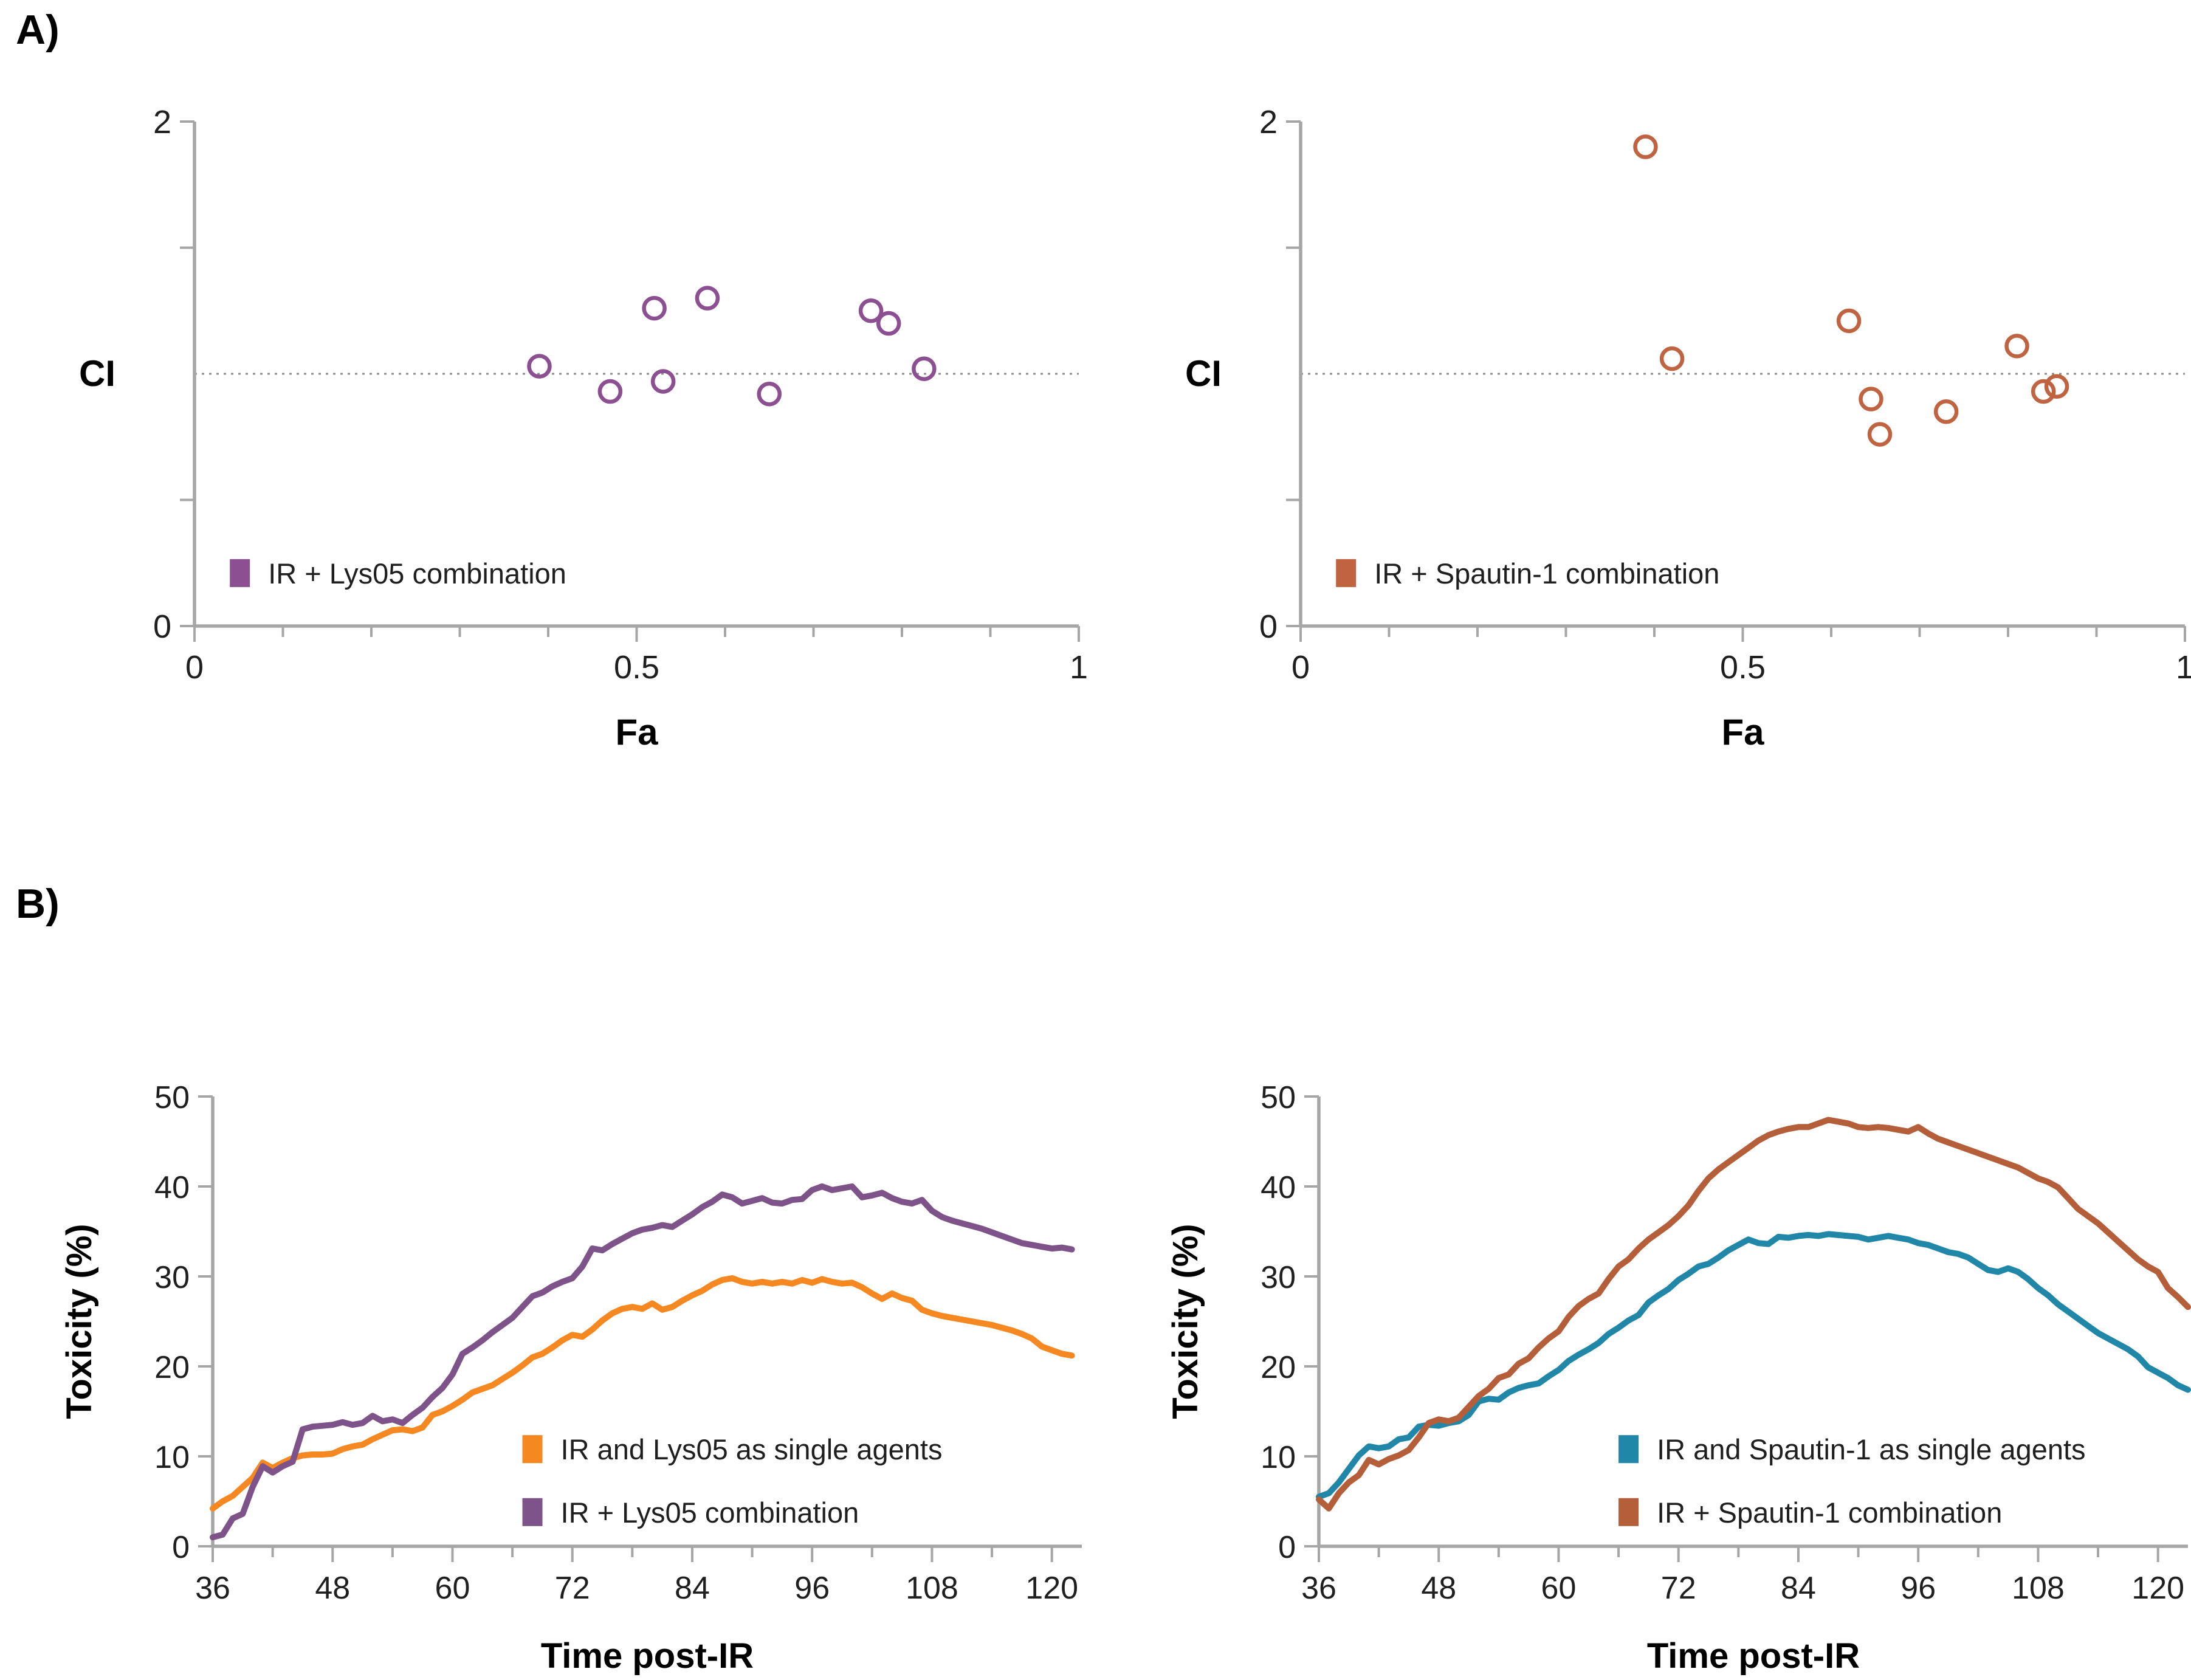  What do you see at coordinates (38, 904) in the screenshot?
I see `panel-b-label: B)` at bounding box center [38, 904].